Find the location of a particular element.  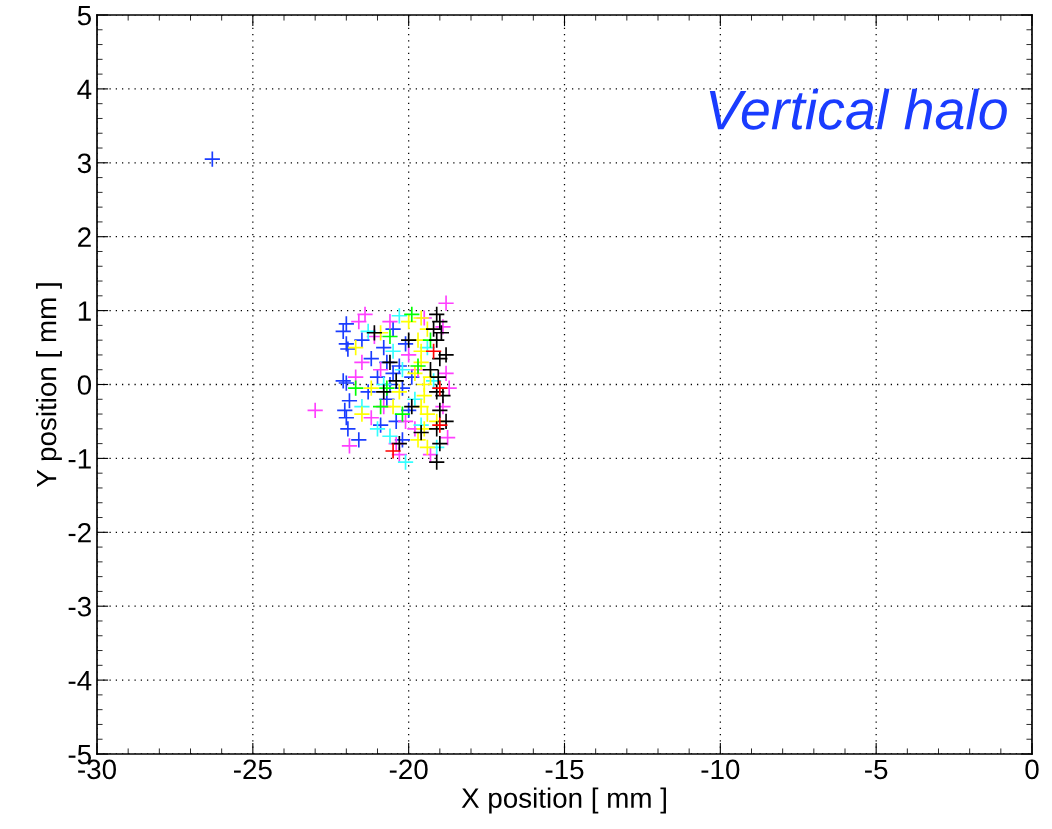

x-tick-label: -5 is located at coordinates (876, 769).